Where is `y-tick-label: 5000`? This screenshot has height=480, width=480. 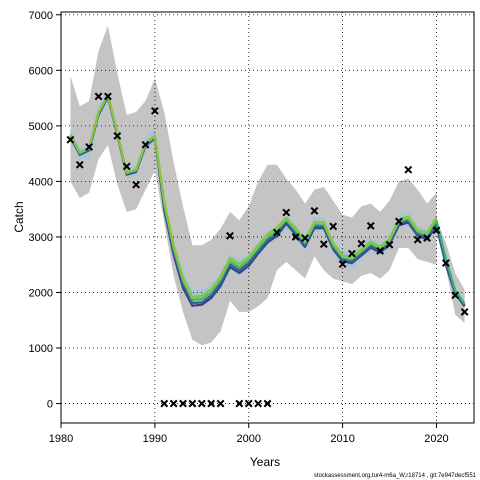
y-tick-label: 5000 is located at coordinates (41, 127).